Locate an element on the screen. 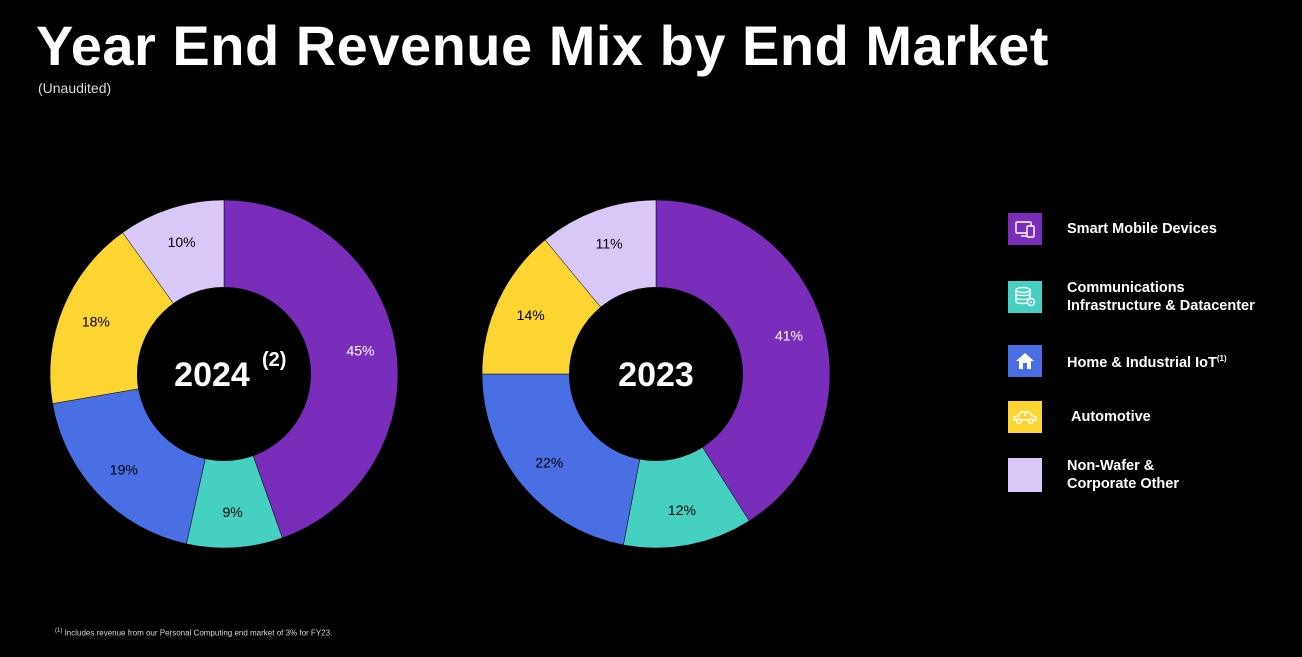 This screenshot has width=1302, height=657. page-subtitle: (Unaudited) is located at coordinates (75, 88).